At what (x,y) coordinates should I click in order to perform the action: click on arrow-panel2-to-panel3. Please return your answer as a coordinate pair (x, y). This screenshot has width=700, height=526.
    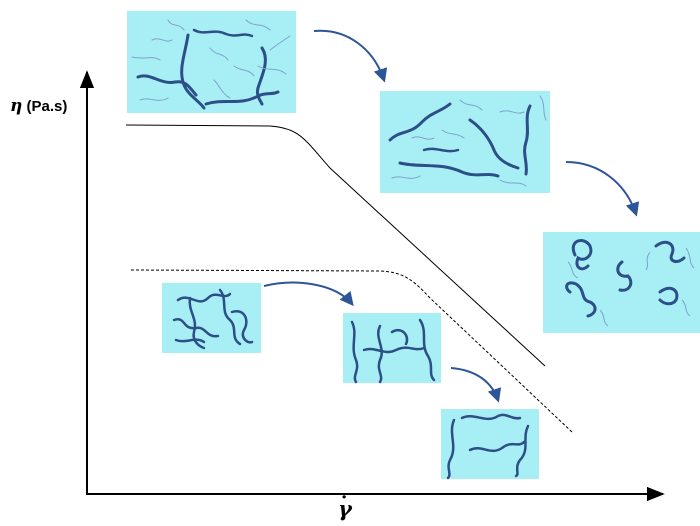
    Looking at the image, I should click on (602, 189).